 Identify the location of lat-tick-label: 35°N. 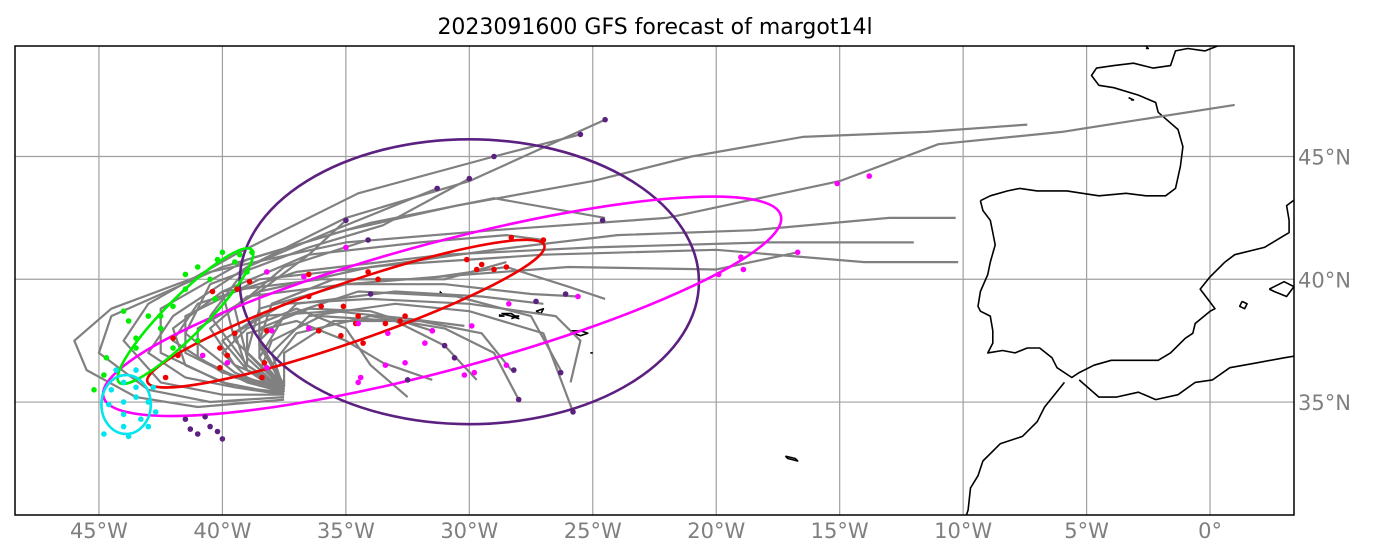
(1324, 403).